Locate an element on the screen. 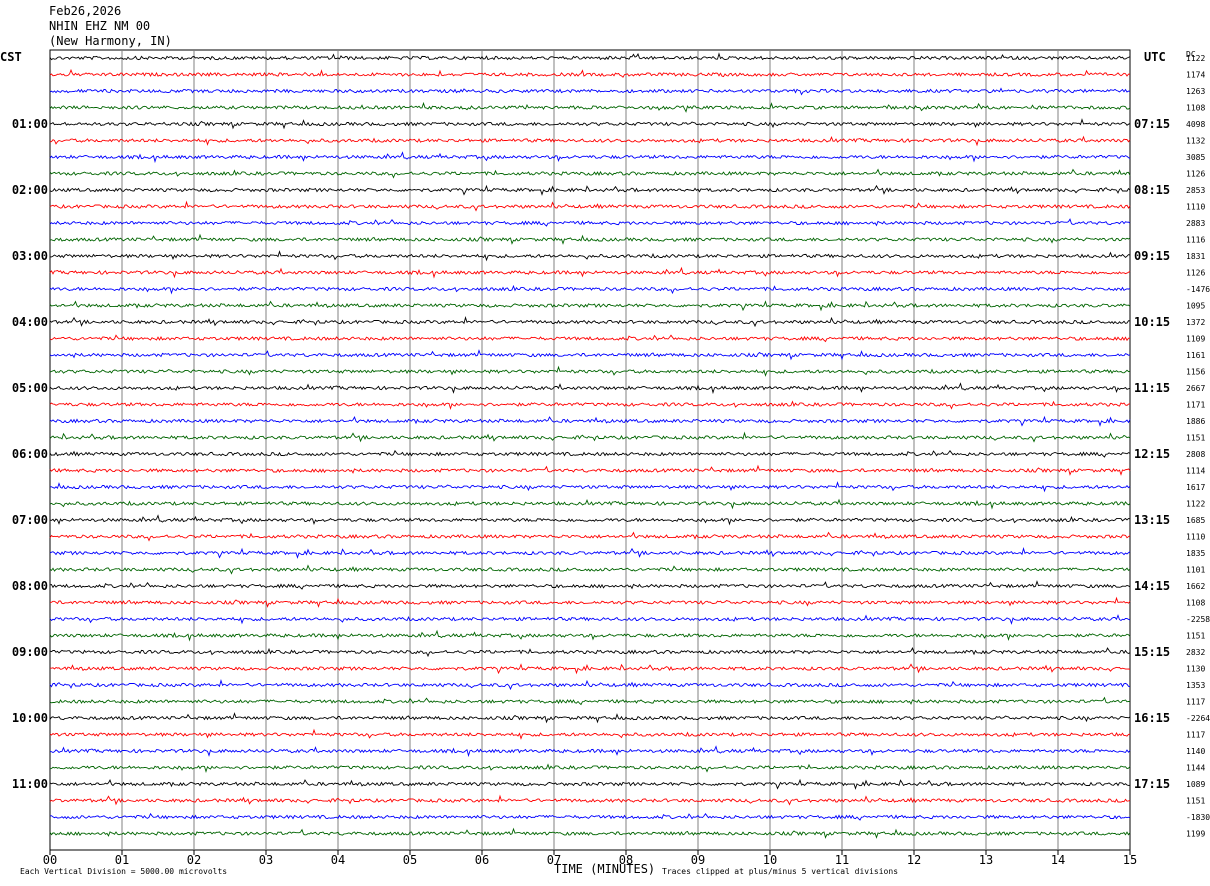 The image size is (1210, 886). right-hour-label: 17:15 is located at coordinates (1152, 784).